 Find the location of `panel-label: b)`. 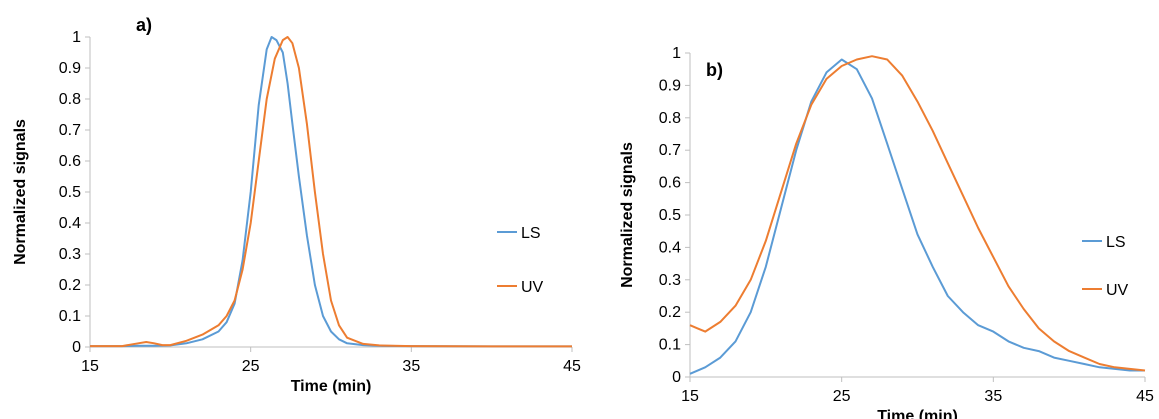

panel-label: b) is located at coordinates (714, 70).